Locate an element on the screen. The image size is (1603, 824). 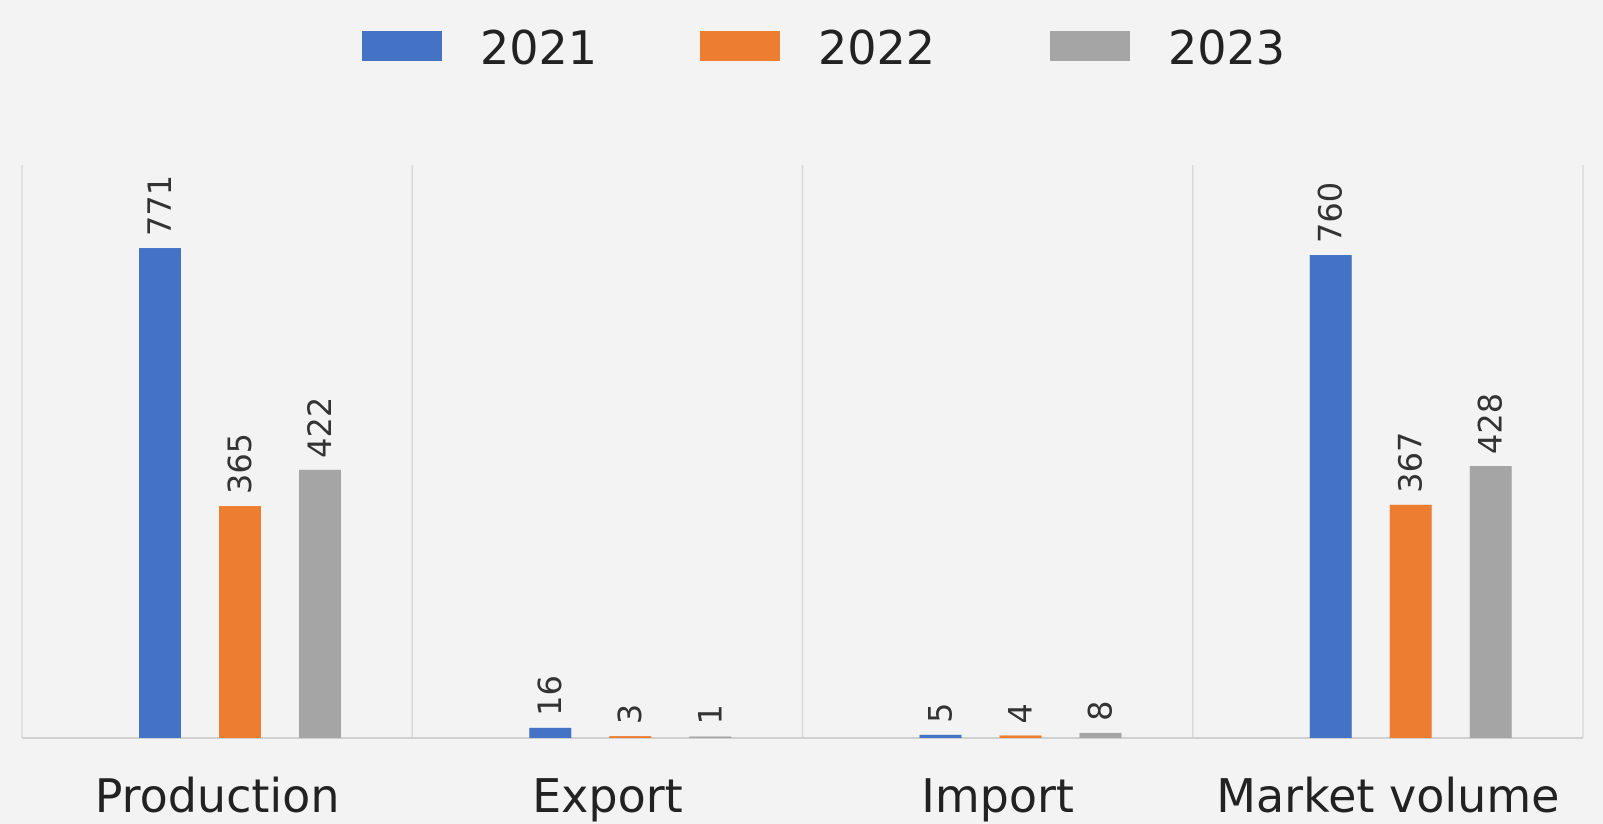
bar-production-2023 is located at coordinates (320, 603).